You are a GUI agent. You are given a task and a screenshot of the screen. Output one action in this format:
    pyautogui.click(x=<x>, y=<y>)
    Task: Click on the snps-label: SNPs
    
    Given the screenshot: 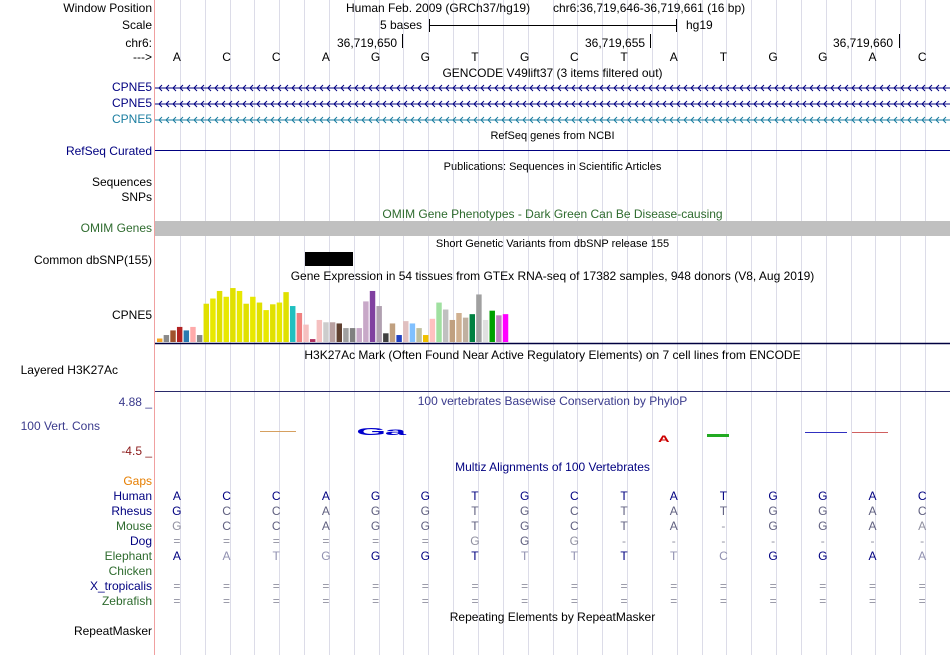 What is the action you would take?
    pyautogui.click(x=136, y=197)
    